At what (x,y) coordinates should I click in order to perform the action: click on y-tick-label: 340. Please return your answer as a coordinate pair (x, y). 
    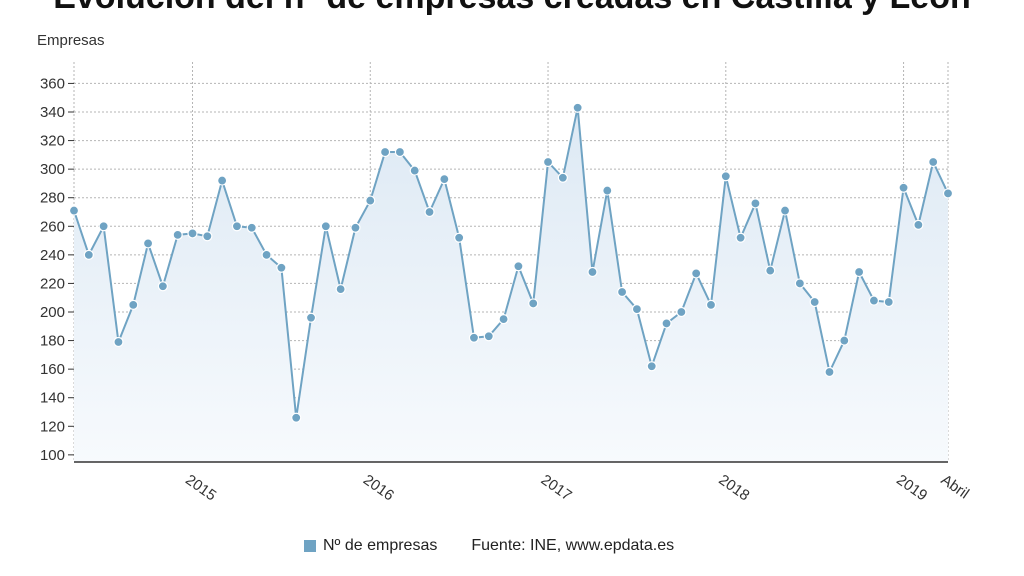
    Looking at the image, I should click on (52, 112).